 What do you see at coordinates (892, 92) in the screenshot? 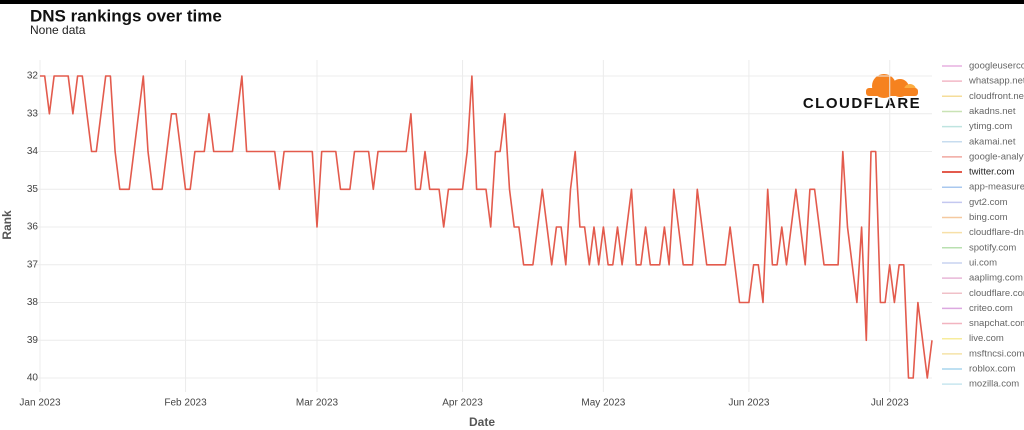
I see `logo-cloud` at bounding box center [892, 92].